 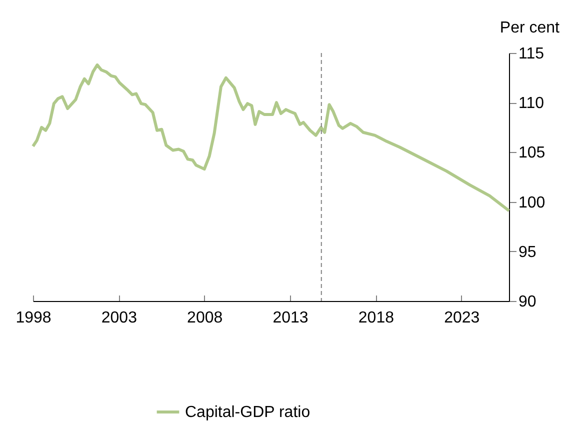 I want to click on y-tick-label: 105, so click(x=532, y=153).